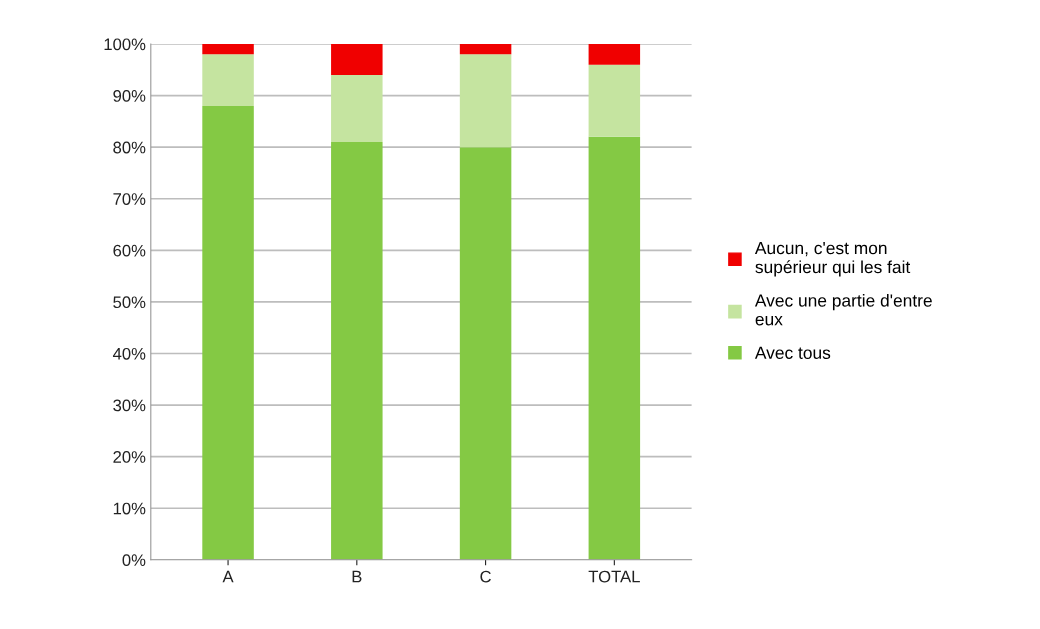  Describe the element at coordinates (614, 576) in the screenshot. I see `x-tick-label: TOTAL` at that location.